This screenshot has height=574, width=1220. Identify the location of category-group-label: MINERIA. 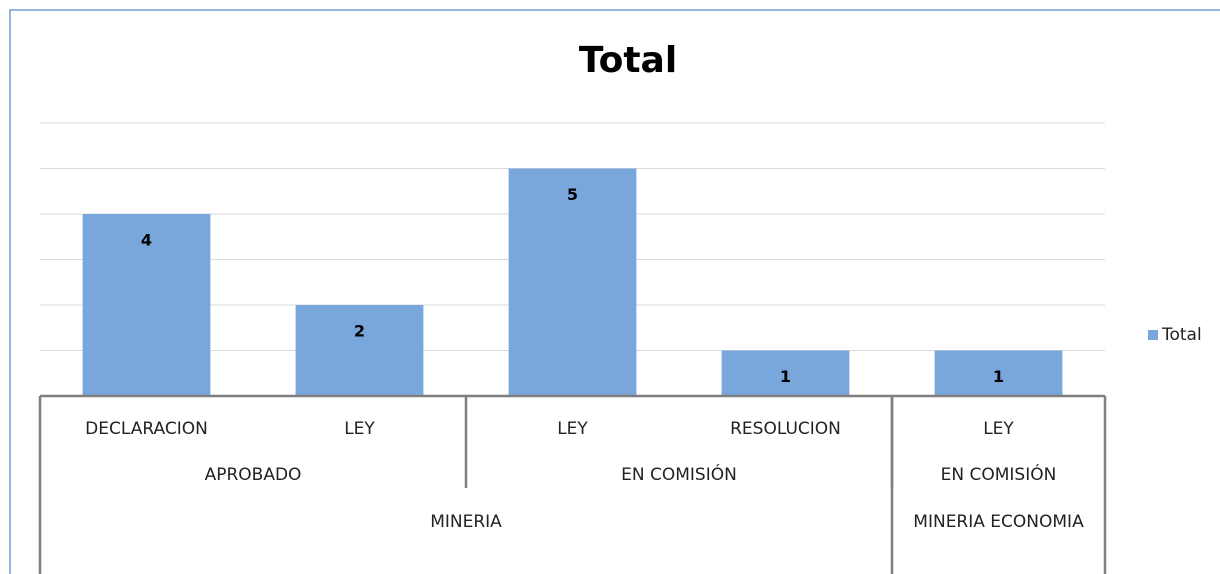
(466, 522).